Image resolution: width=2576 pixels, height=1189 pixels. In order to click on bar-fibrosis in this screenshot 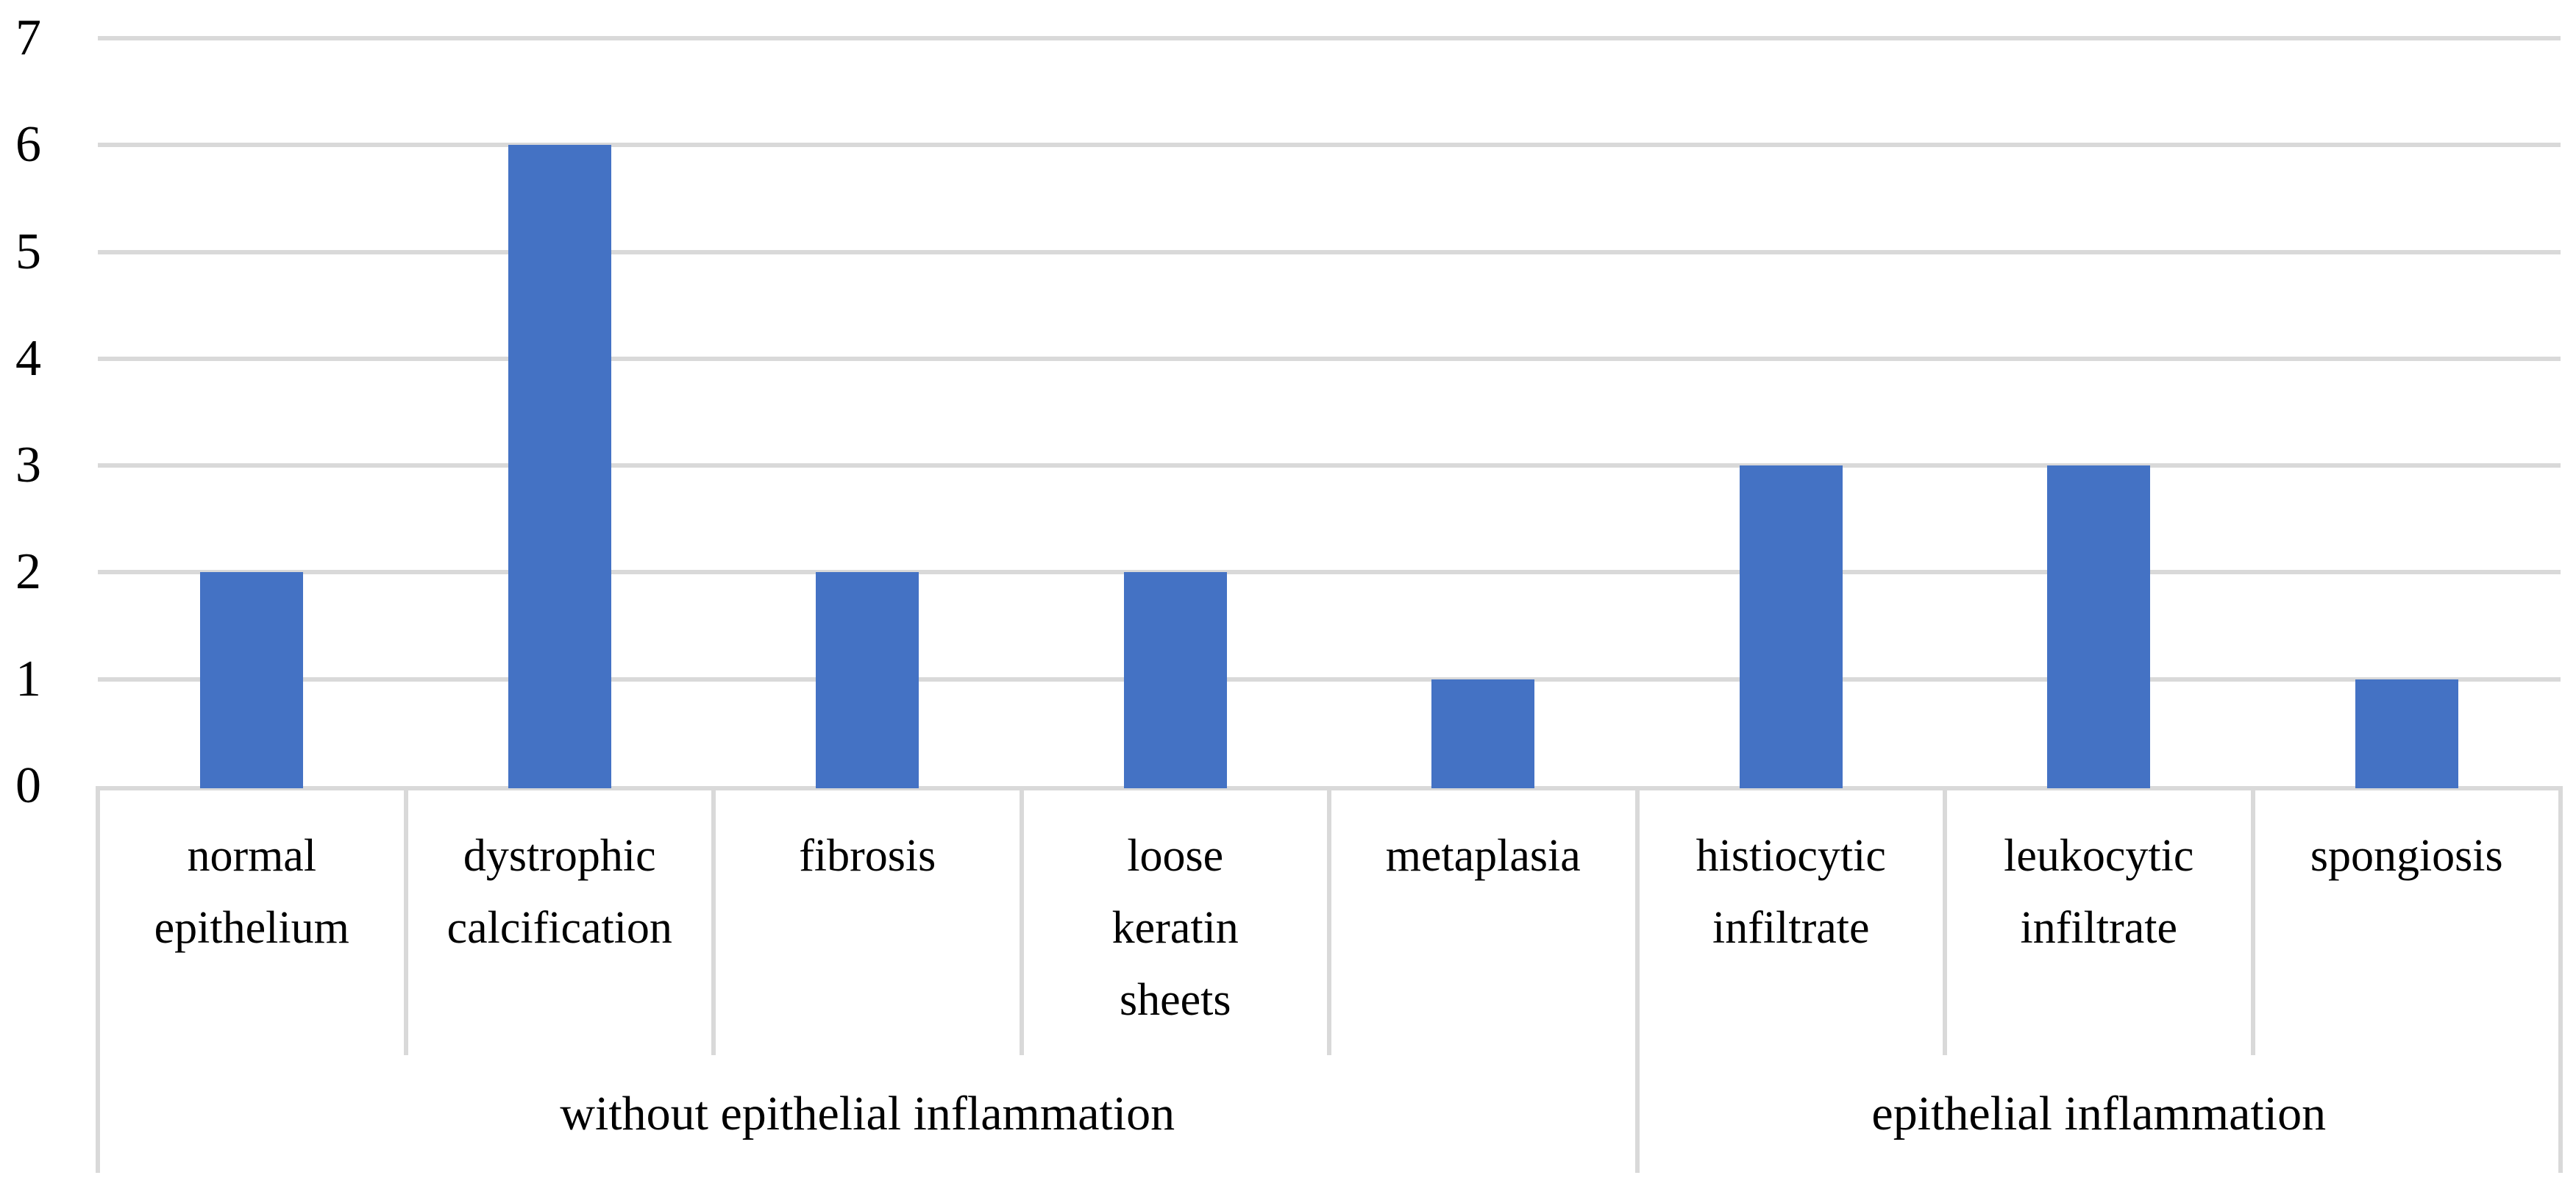, I will do `click(867, 680)`.